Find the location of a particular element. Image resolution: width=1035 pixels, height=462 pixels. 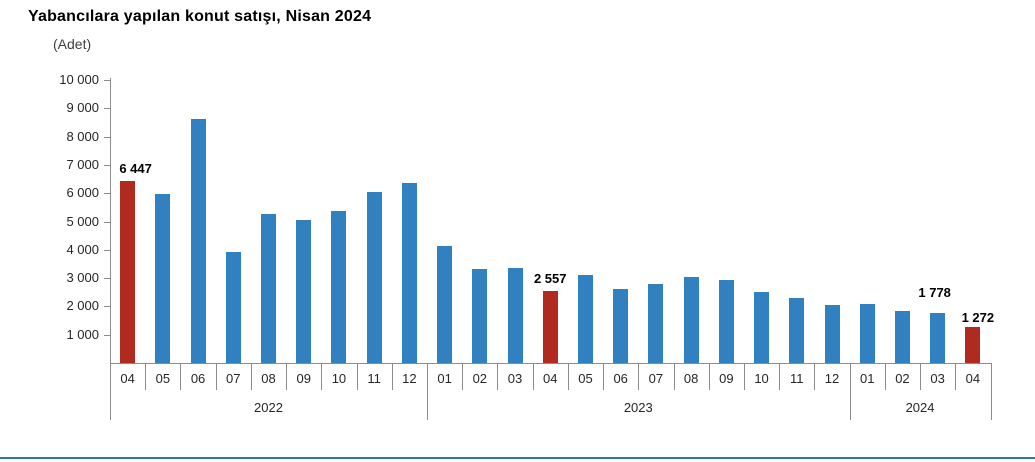

bottom-rule-line is located at coordinates (517, 458).